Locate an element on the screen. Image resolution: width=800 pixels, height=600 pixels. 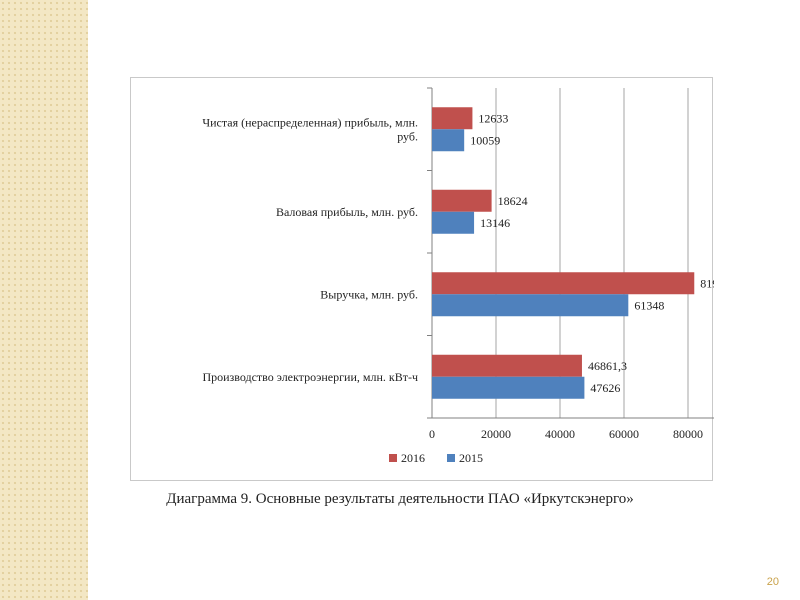
data-label: 18624 is located at coordinates (513, 201).